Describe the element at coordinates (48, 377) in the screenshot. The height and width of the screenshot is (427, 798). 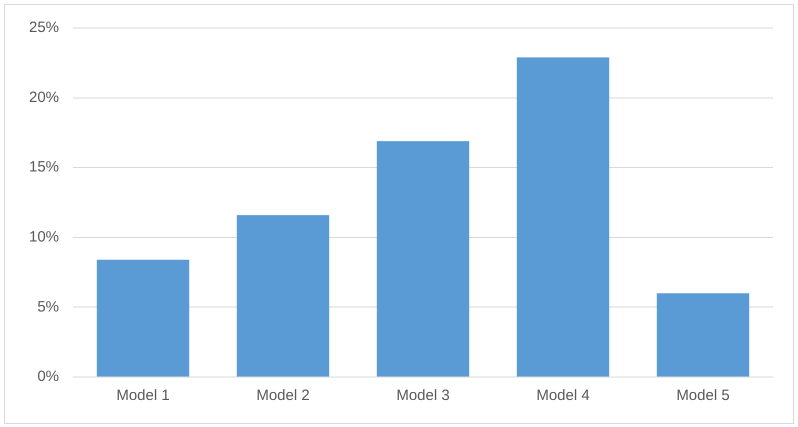
I see `y-tick-label: 0%` at that location.